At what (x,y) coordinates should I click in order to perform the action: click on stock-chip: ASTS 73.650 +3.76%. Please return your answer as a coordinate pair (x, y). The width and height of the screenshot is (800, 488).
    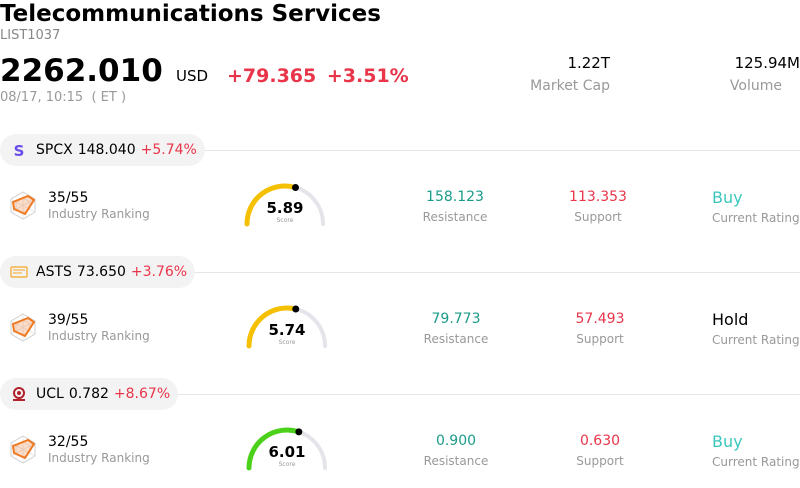
    Looking at the image, I should click on (98, 272).